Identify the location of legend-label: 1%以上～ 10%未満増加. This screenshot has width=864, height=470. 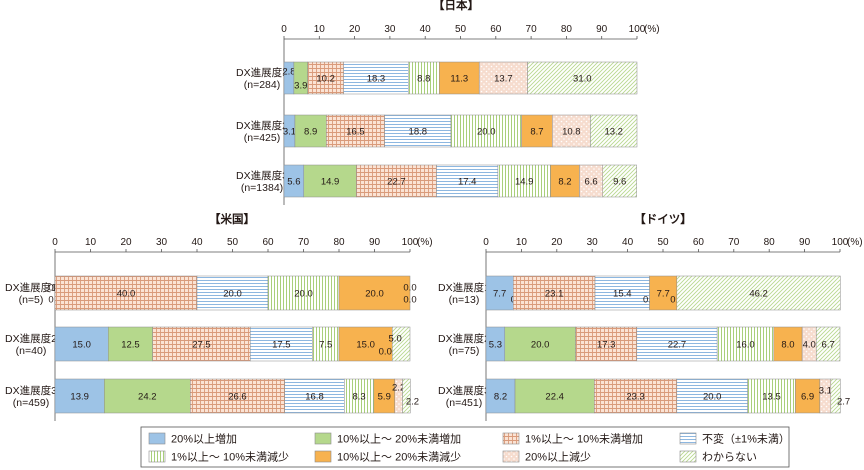
(584, 439).